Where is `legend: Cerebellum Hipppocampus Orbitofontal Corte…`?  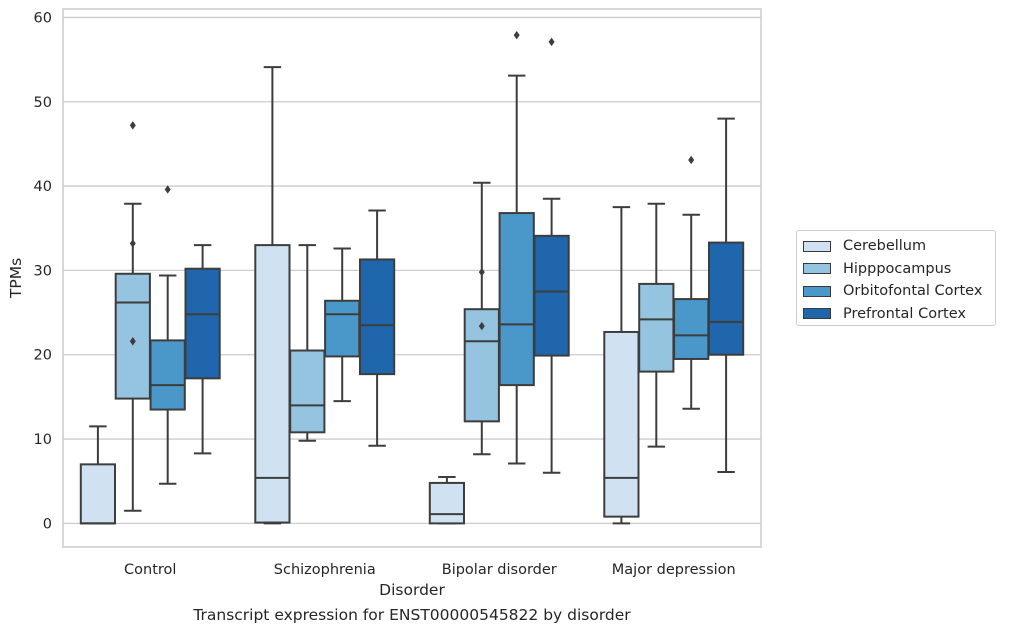 legend: Cerebellum Hipppocampus Orbitofontal Corte… is located at coordinates (896, 278).